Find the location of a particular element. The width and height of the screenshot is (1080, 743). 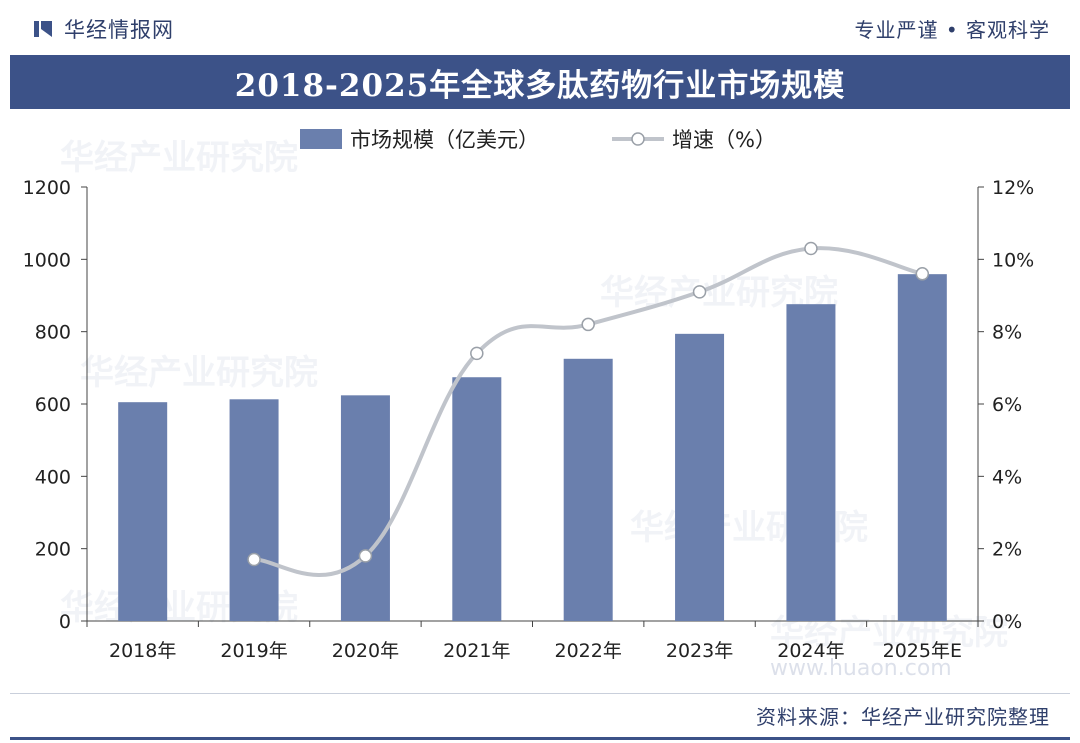

title-band: 2018-2025年全球多肽药物行业市场规模 is located at coordinates (540, 82).